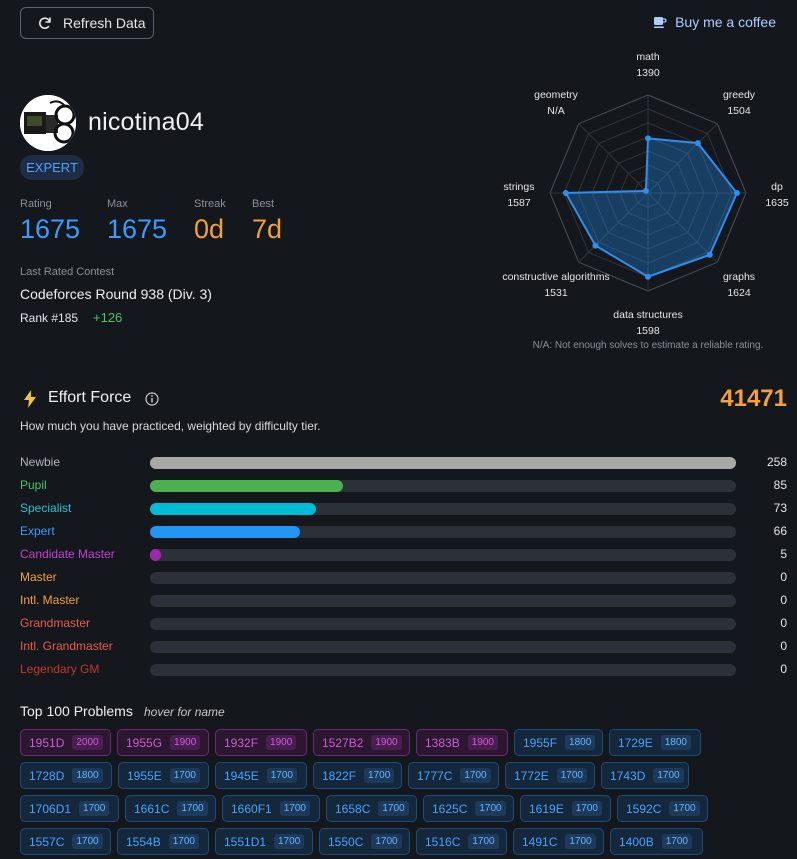 Image resolution: width=797 pixels, height=859 pixels. Describe the element at coordinates (546, 808) in the screenshot. I see `problem-id: 1619E` at that location.